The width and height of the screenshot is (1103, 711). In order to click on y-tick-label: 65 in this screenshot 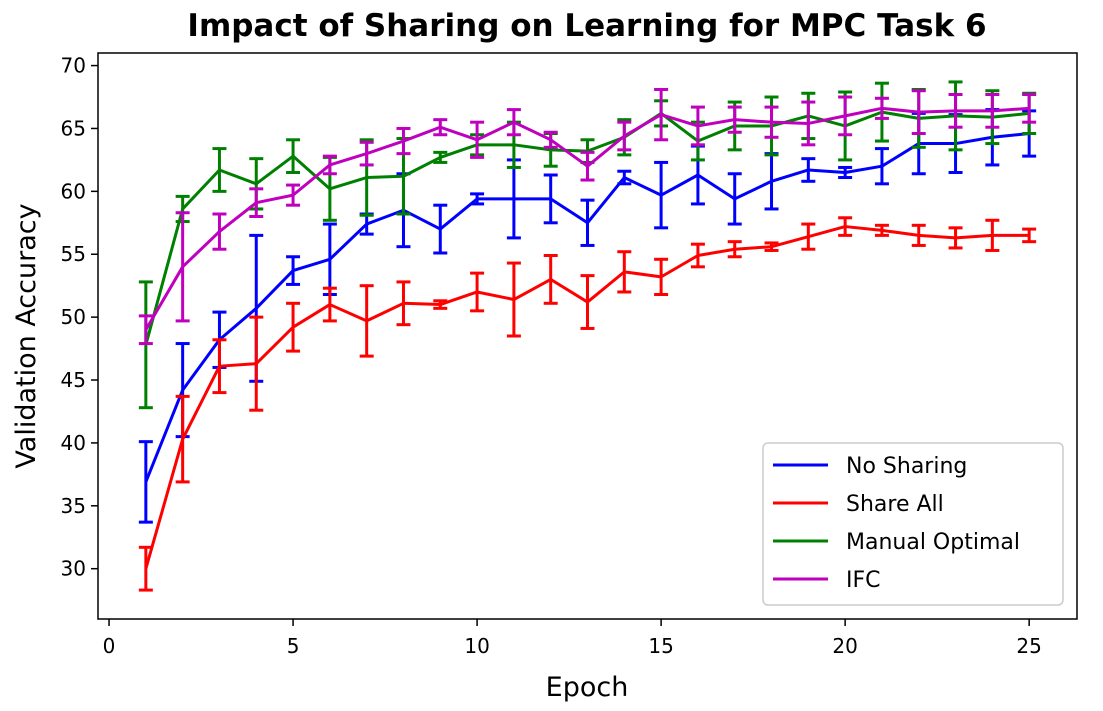, I will do `click(73, 128)`.